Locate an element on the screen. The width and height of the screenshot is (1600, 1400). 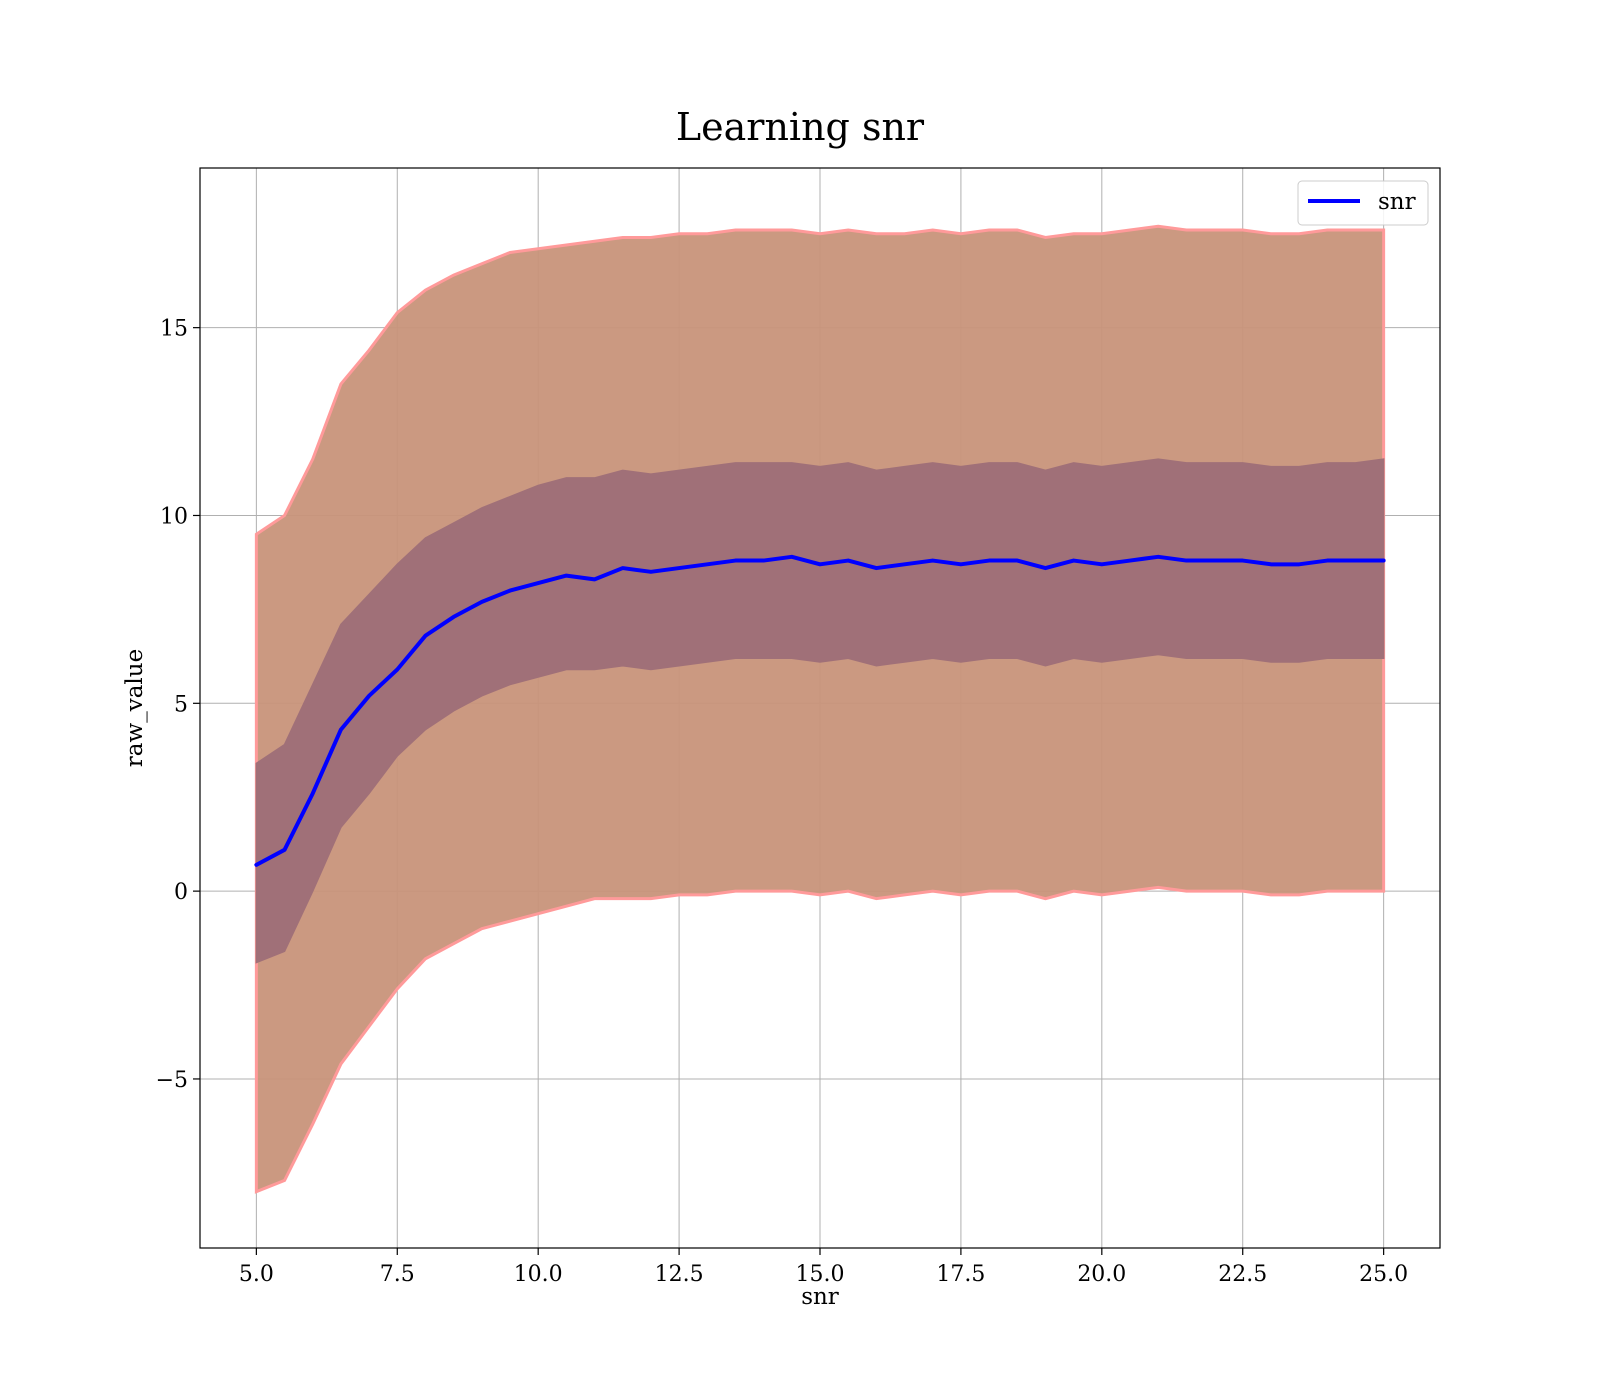
y-axis-ticks: −5 0 5 10 15 is located at coordinates (178, 705).